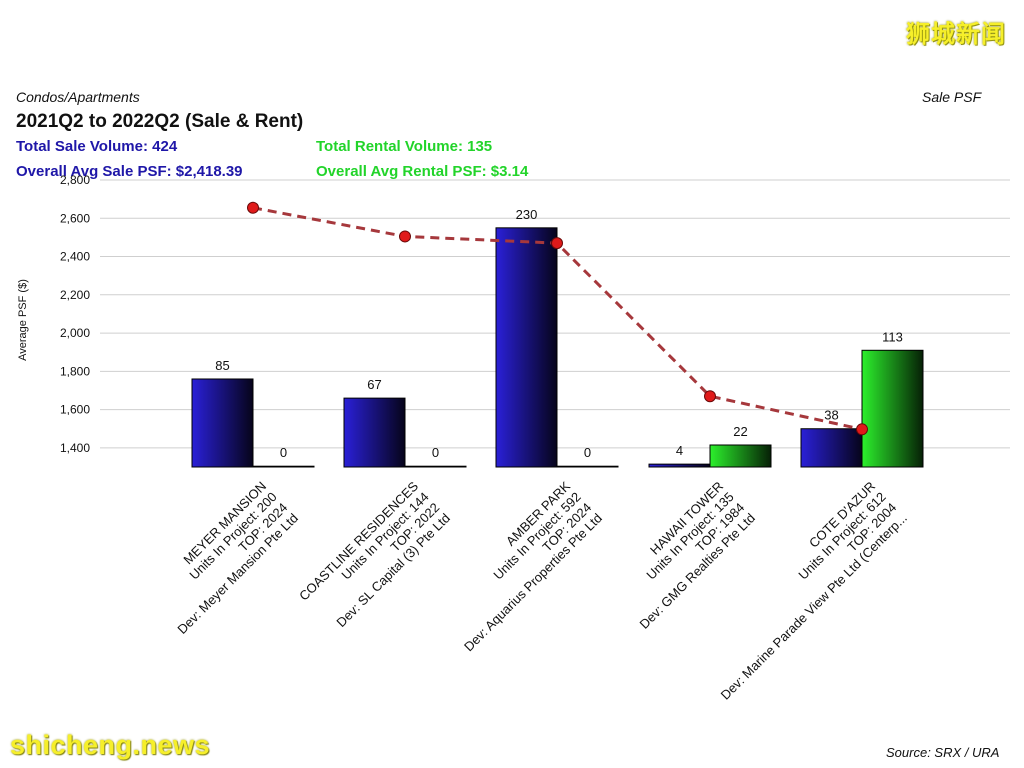 Image resolution: width=1024 pixels, height=768 pixels. I want to click on avg-rental-psf: Overall Avg Rental PSF: $3.14, so click(422, 171).